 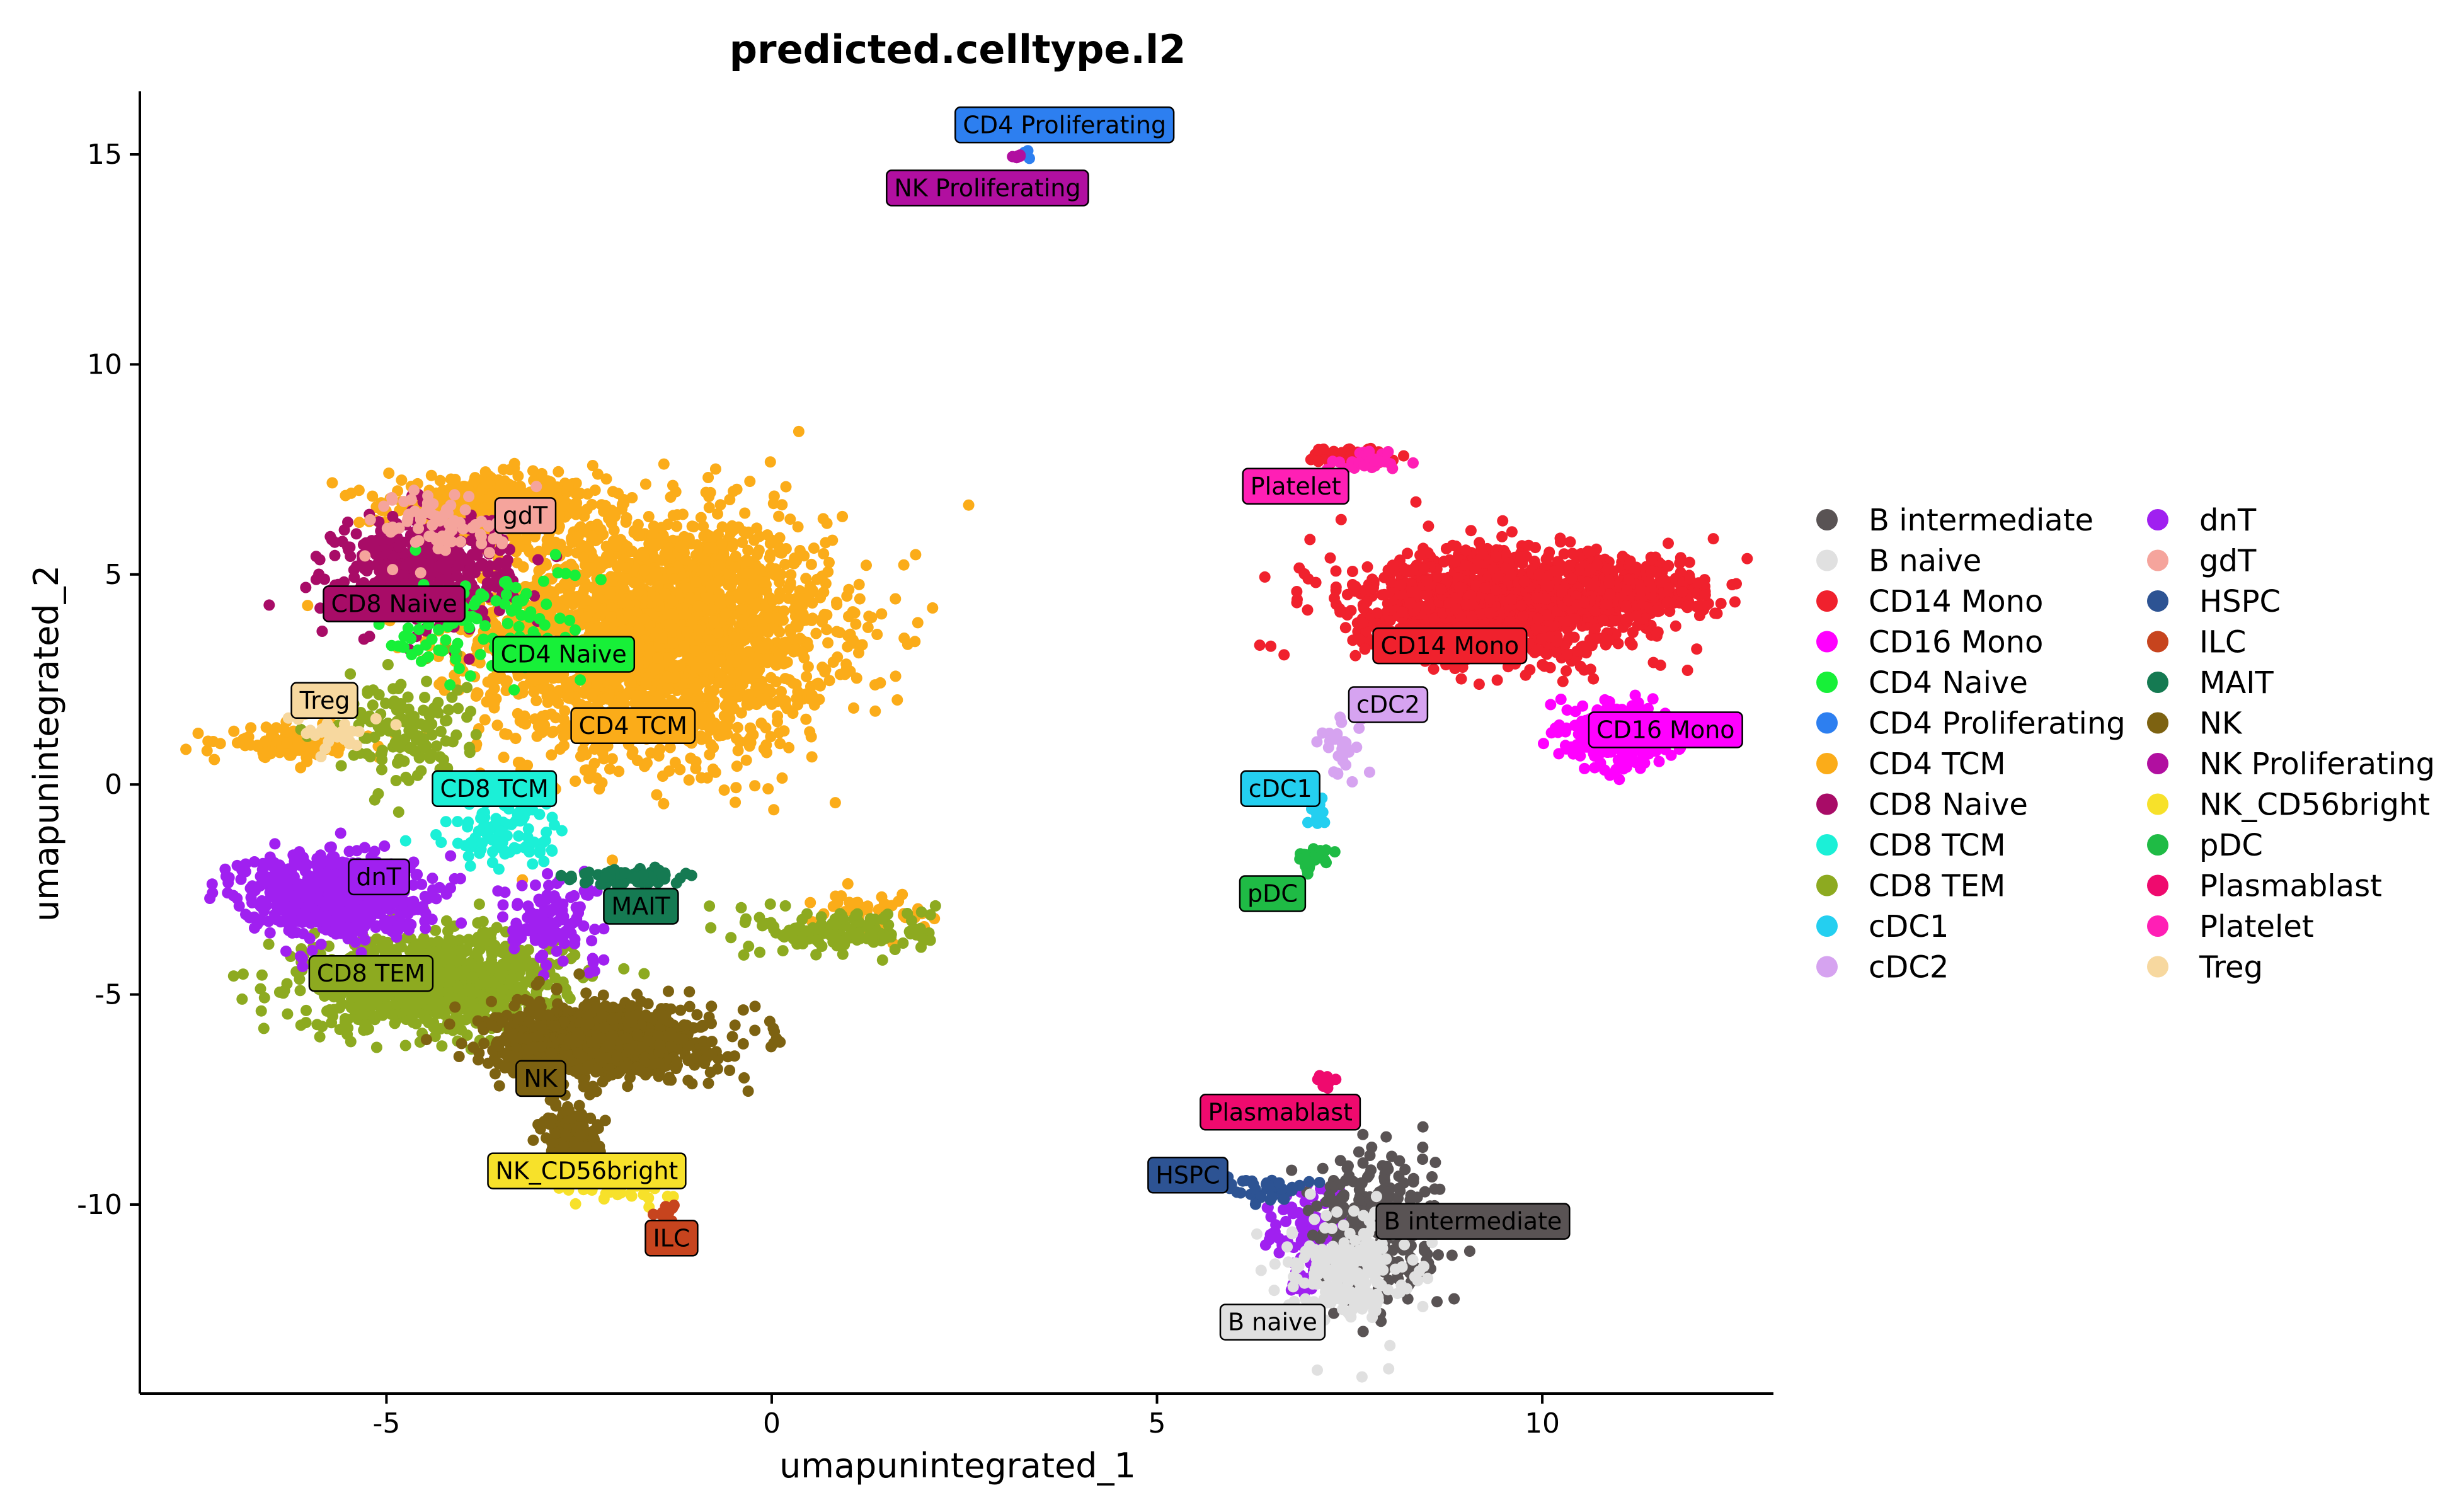 I want to click on points-dnt, so click(x=782, y=1063).